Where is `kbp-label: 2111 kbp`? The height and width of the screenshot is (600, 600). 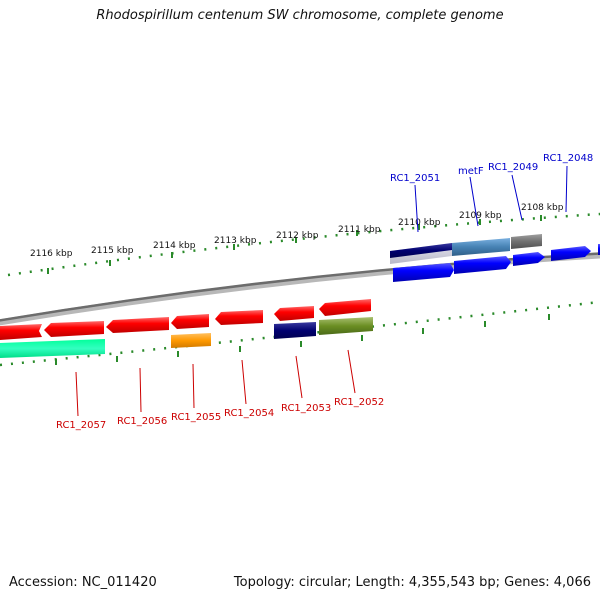
kbp-label: 2111 kbp is located at coordinates (359, 230).